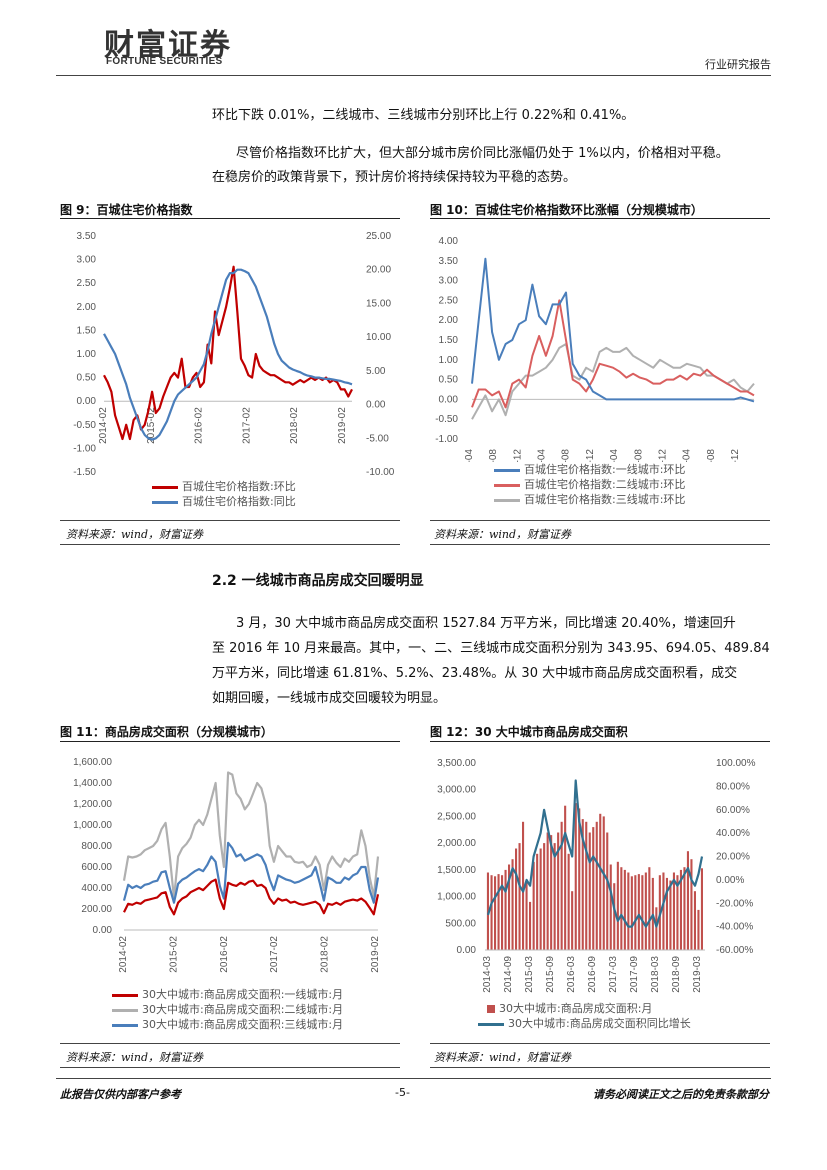 Image resolution: width=827 pixels, height=1170 pixels. I want to click on x-axis-tick-label: 2015-02, so click(173, 954).